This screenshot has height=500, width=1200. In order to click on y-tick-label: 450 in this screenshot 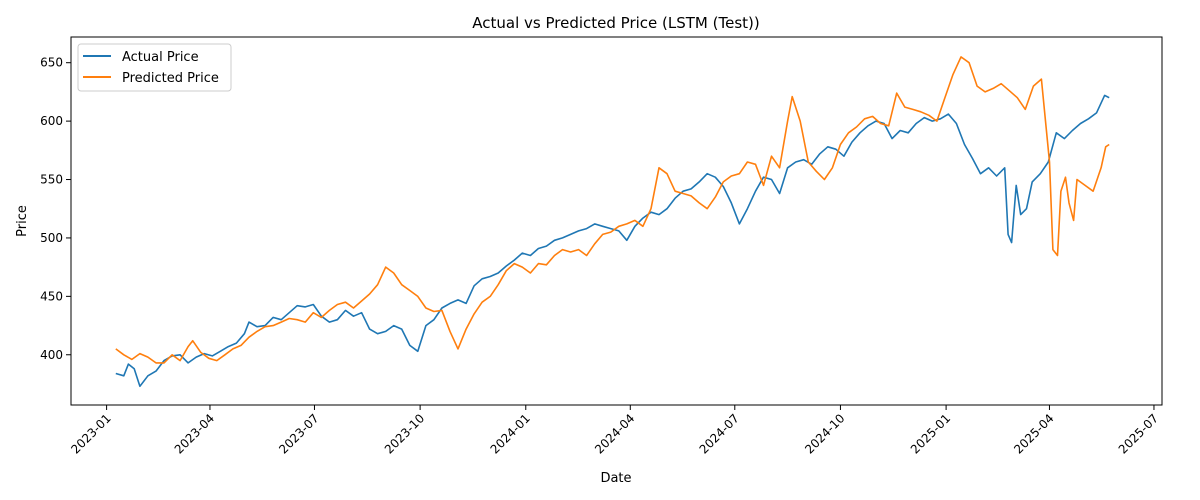, I will do `click(51, 296)`.